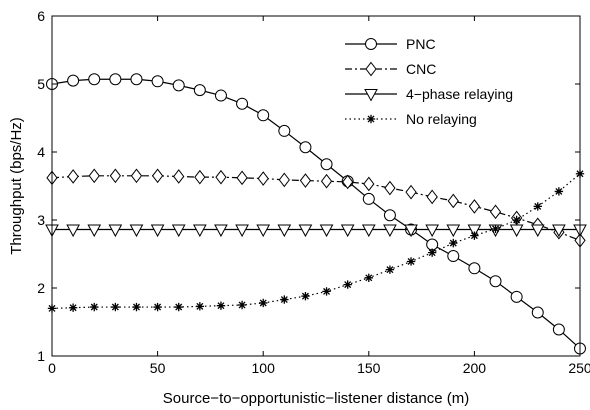 Image resolution: width=590 pixels, height=410 pixels. Describe the element at coordinates (41, 288) in the screenshot. I see `y-tick-label: 2` at that location.